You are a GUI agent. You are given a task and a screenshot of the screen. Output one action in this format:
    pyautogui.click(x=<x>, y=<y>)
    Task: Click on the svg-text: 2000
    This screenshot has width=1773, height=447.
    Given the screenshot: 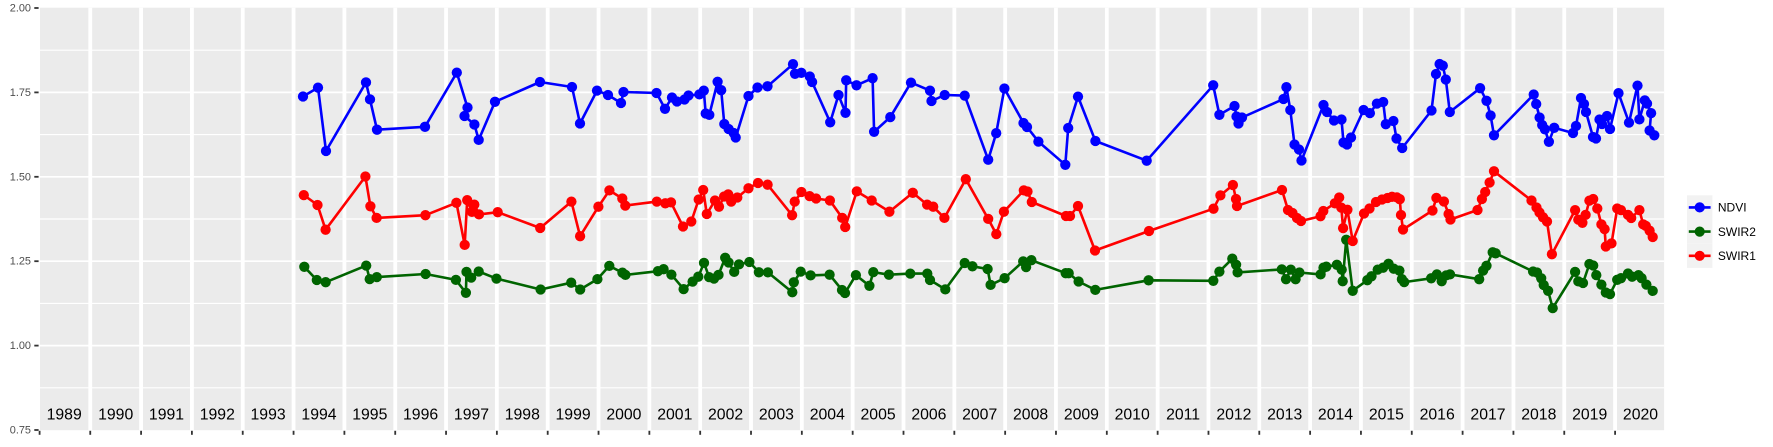 What is the action you would take?
    pyautogui.click(x=623, y=415)
    